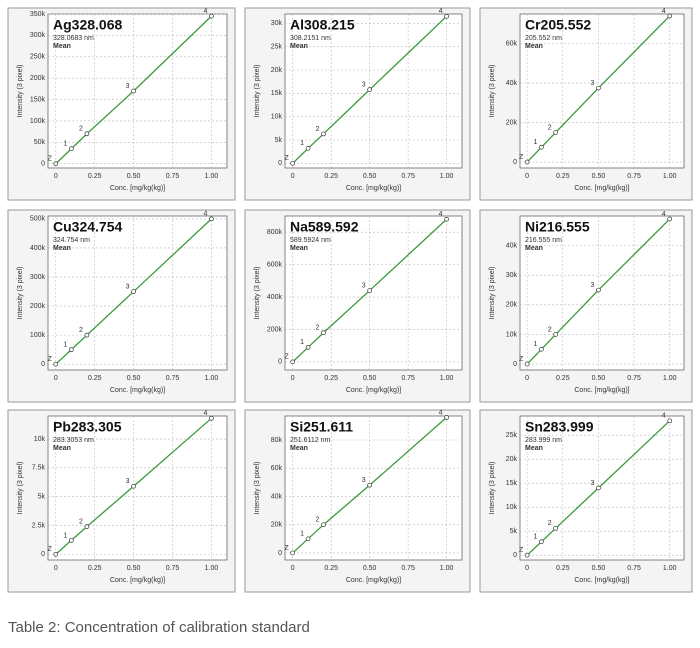  What do you see at coordinates (310, 440) in the screenshot?
I see `chart-subtitle: 251.6112 nm` at bounding box center [310, 440].